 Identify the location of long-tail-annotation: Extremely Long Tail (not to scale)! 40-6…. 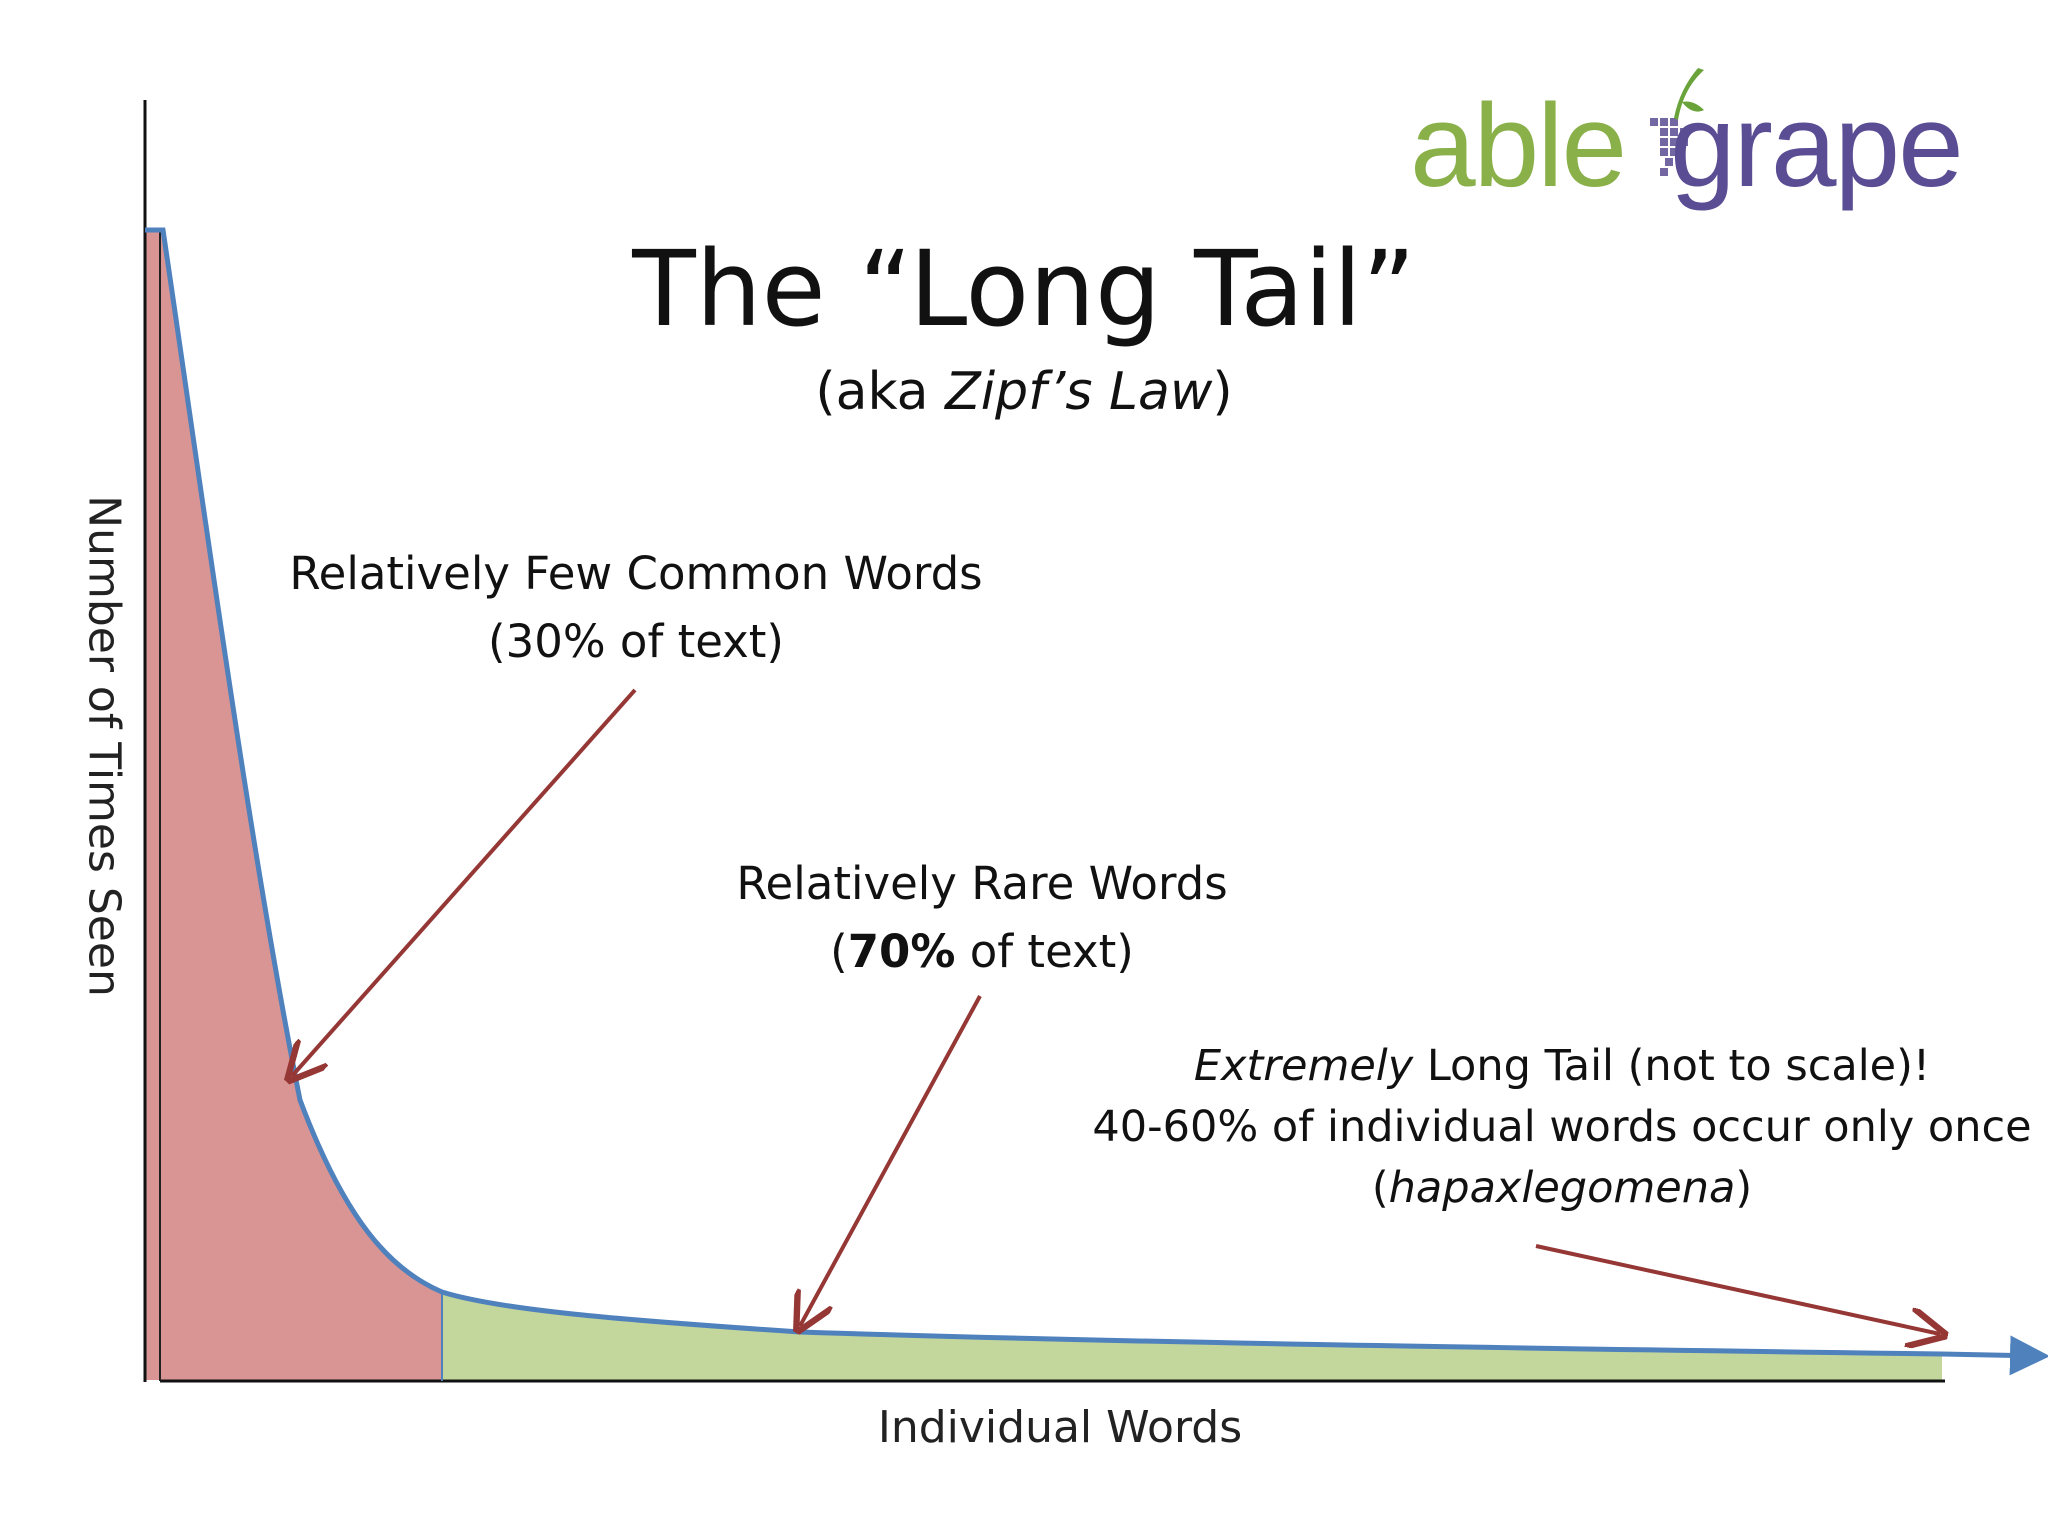
(1561, 1127).